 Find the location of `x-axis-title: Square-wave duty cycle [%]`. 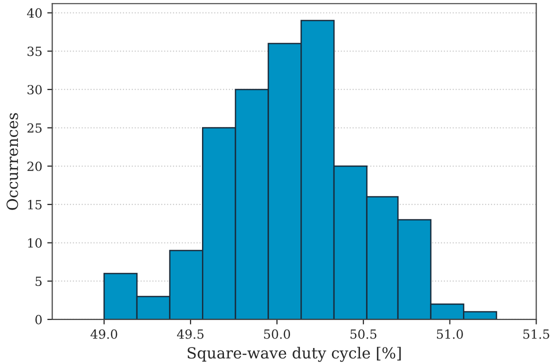

x-axis-title: Square-wave duty cycle [%] is located at coordinates (294, 354).